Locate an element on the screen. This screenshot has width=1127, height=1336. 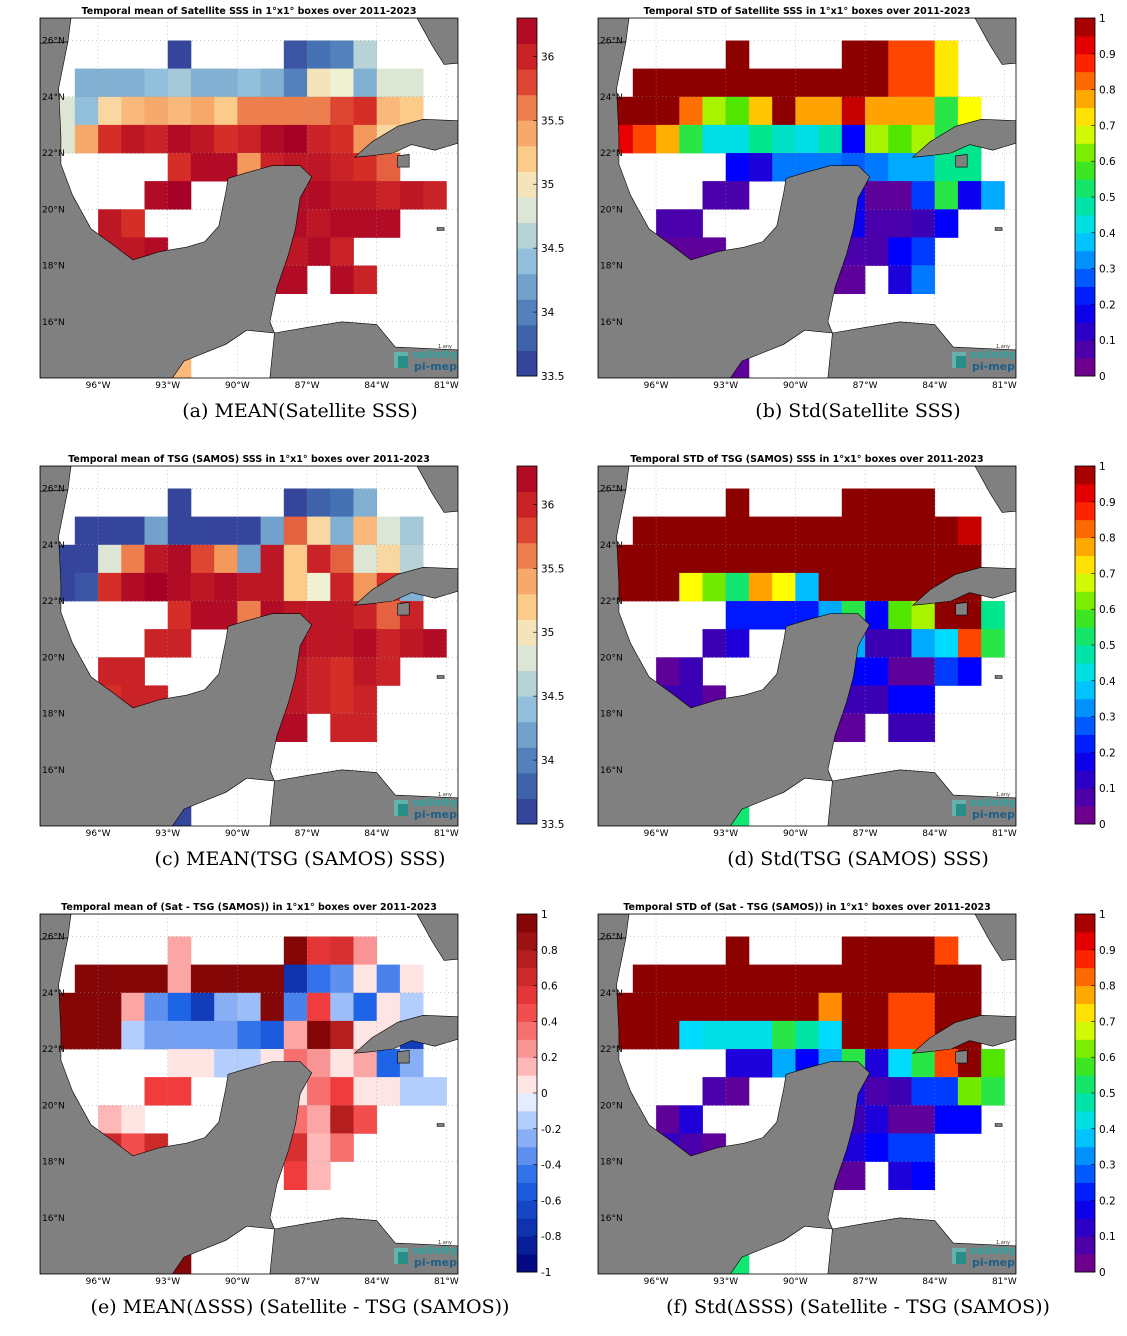
land-mexico is located at coordinates (734, 657).